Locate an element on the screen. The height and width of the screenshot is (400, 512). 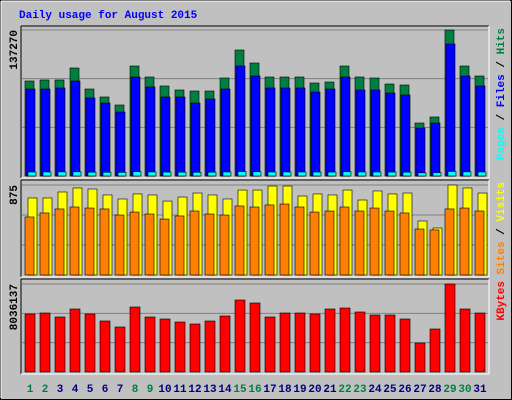
x-tick-label: 18 is located at coordinates (285, 390).